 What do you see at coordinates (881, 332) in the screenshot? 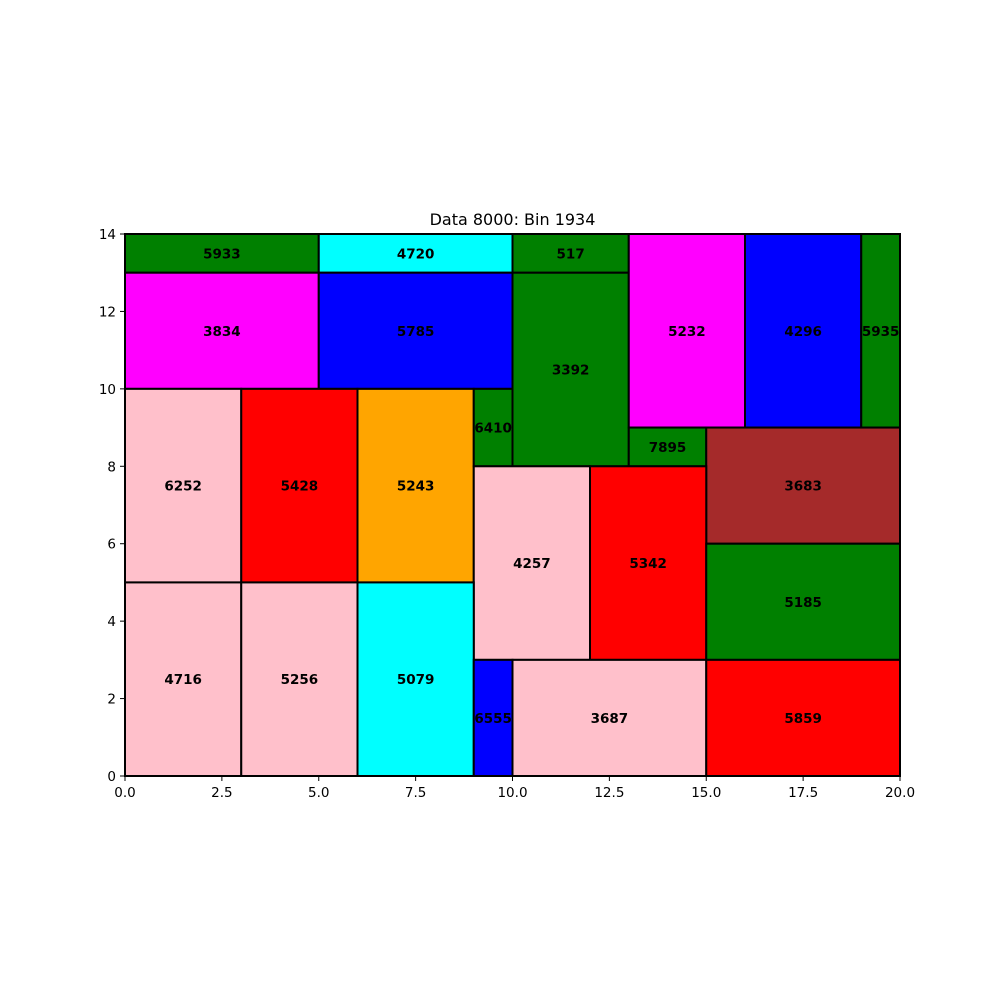
I see `rectangle-label: 5935` at bounding box center [881, 332].